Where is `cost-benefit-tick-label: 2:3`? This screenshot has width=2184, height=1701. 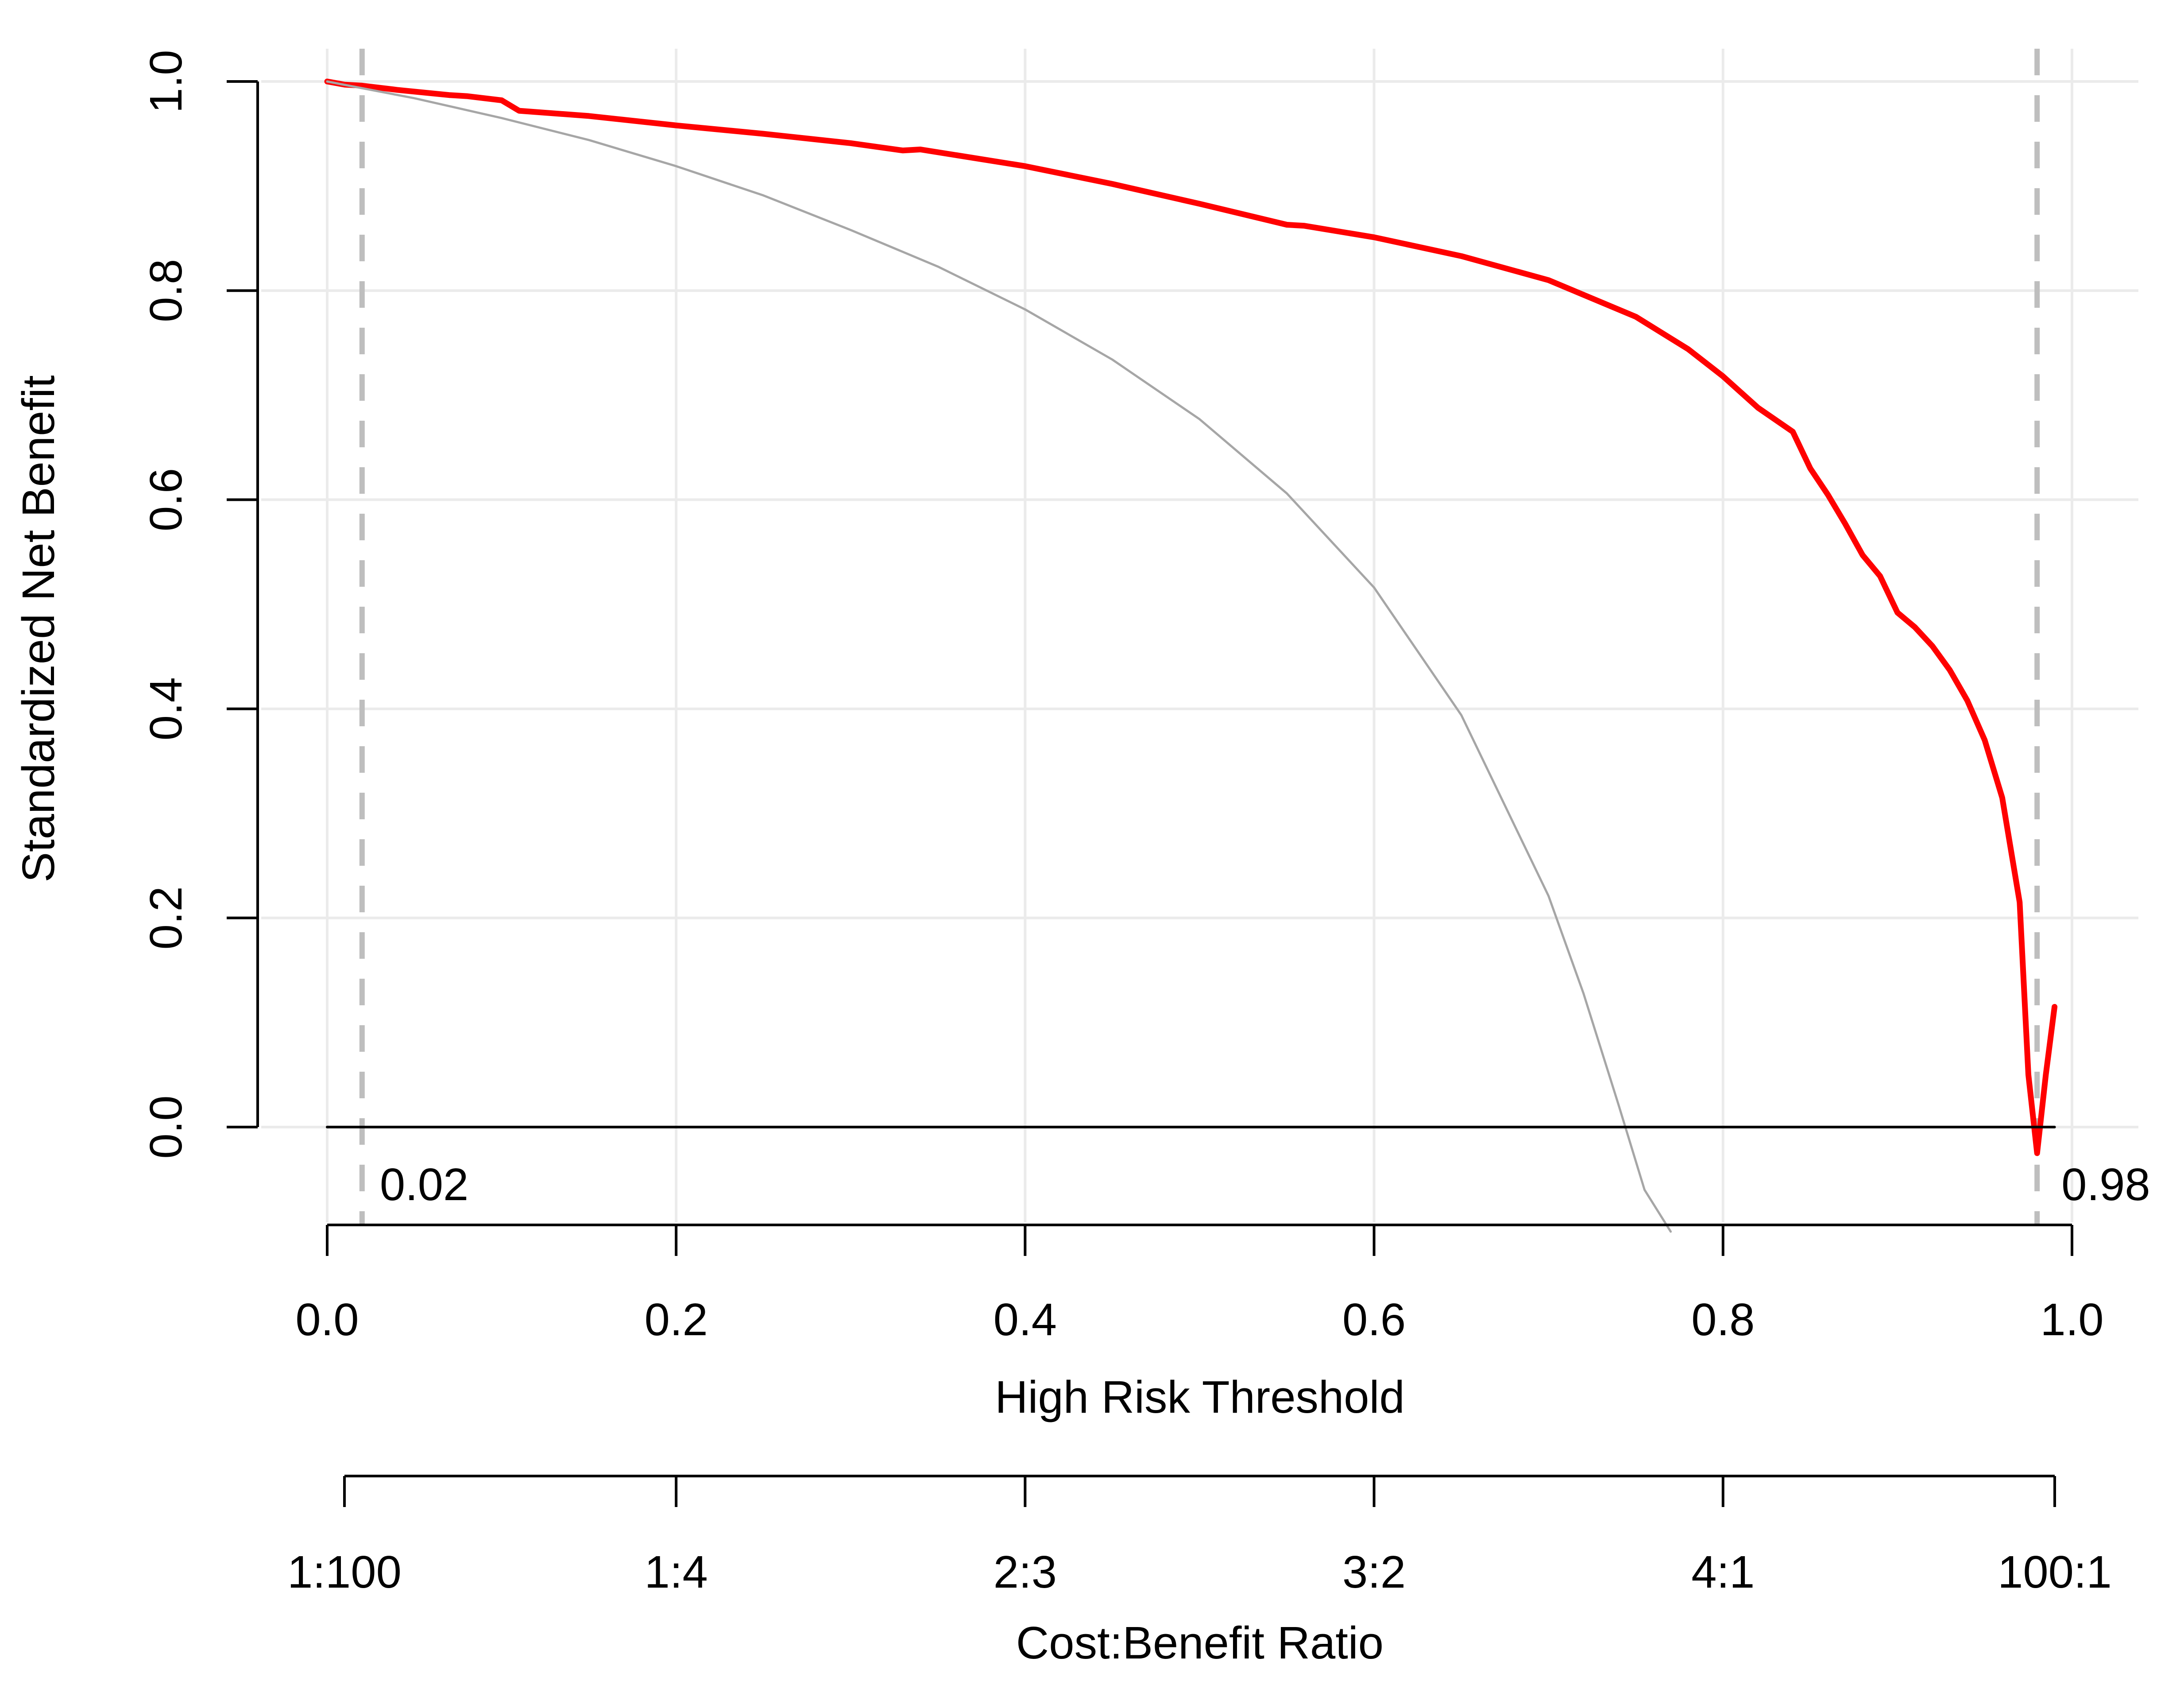 cost-benefit-tick-label: 2:3 is located at coordinates (1025, 1571).